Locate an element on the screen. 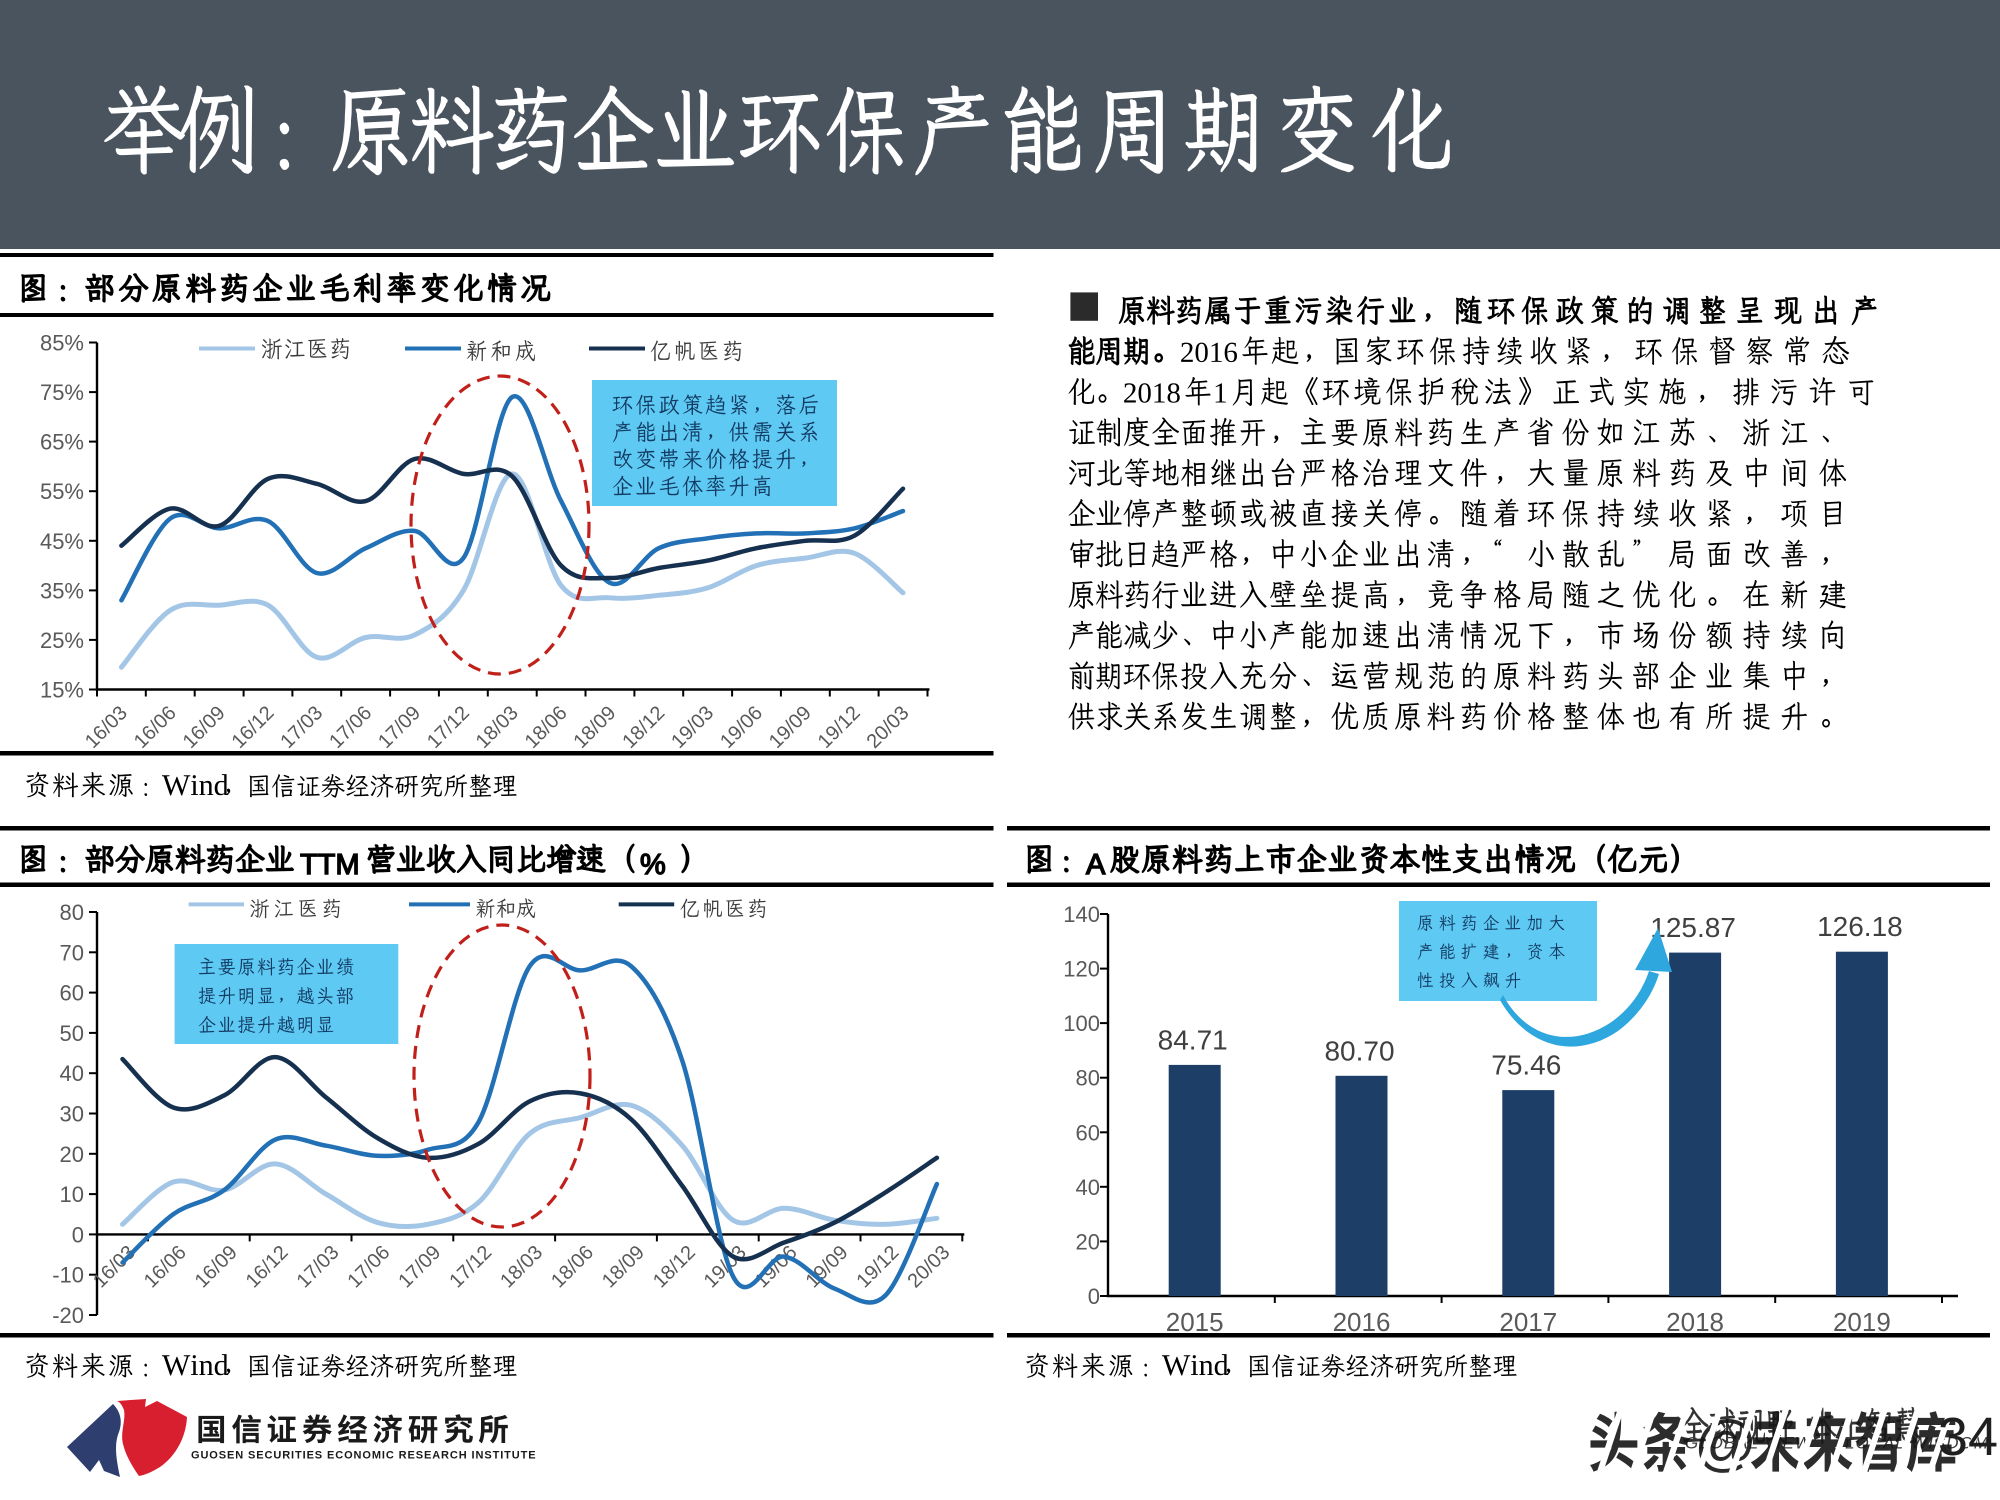 The height and width of the screenshot is (1500, 2000). svg-text: 2019 is located at coordinates (1862, 1322).